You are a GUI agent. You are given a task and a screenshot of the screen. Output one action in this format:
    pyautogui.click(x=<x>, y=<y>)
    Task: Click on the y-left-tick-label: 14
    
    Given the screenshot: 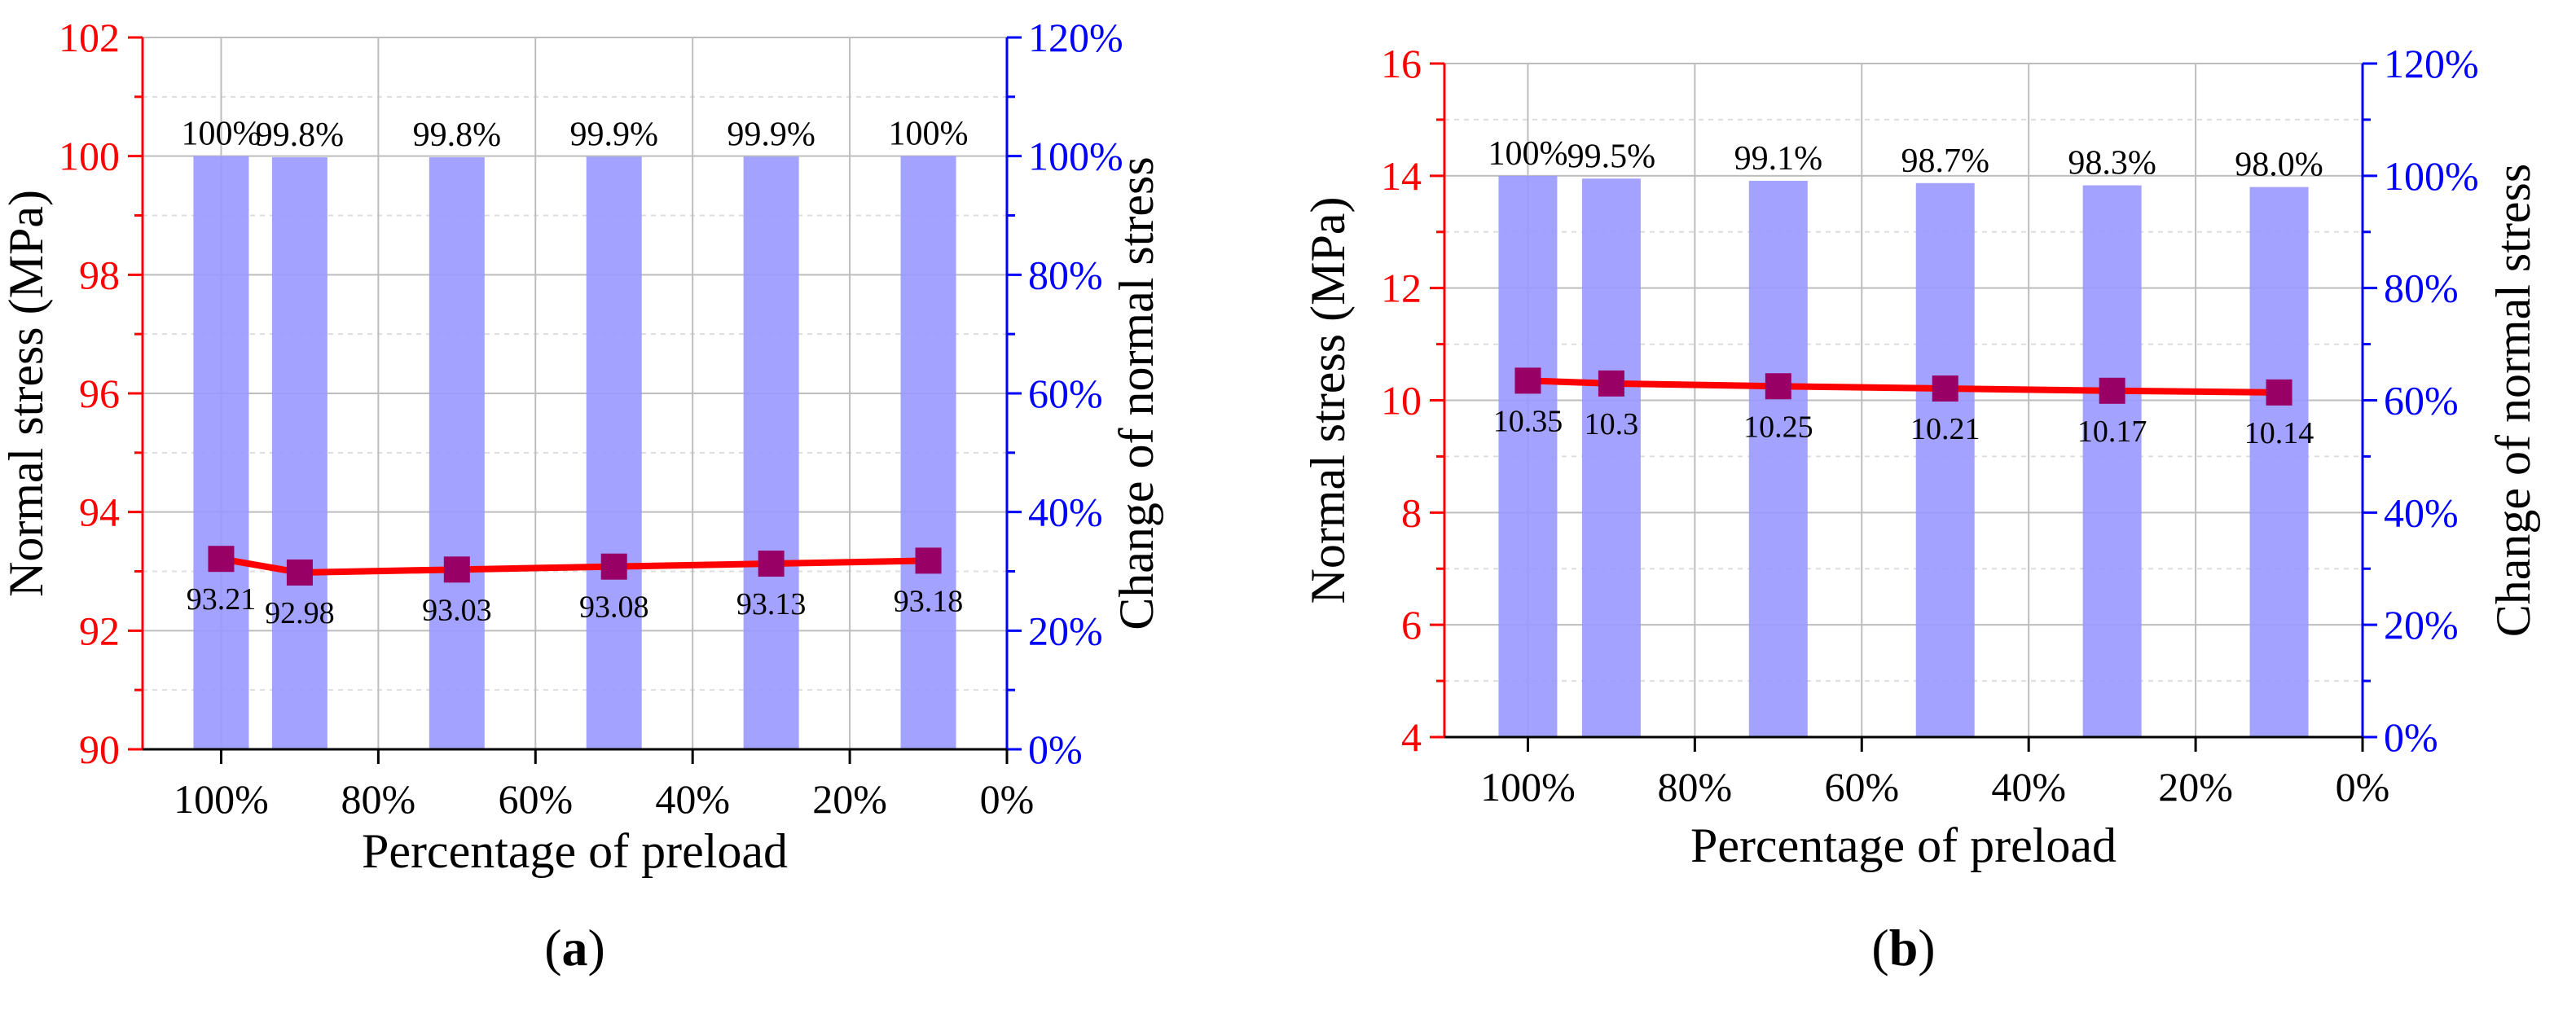 What is the action you would take?
    pyautogui.click(x=1401, y=176)
    